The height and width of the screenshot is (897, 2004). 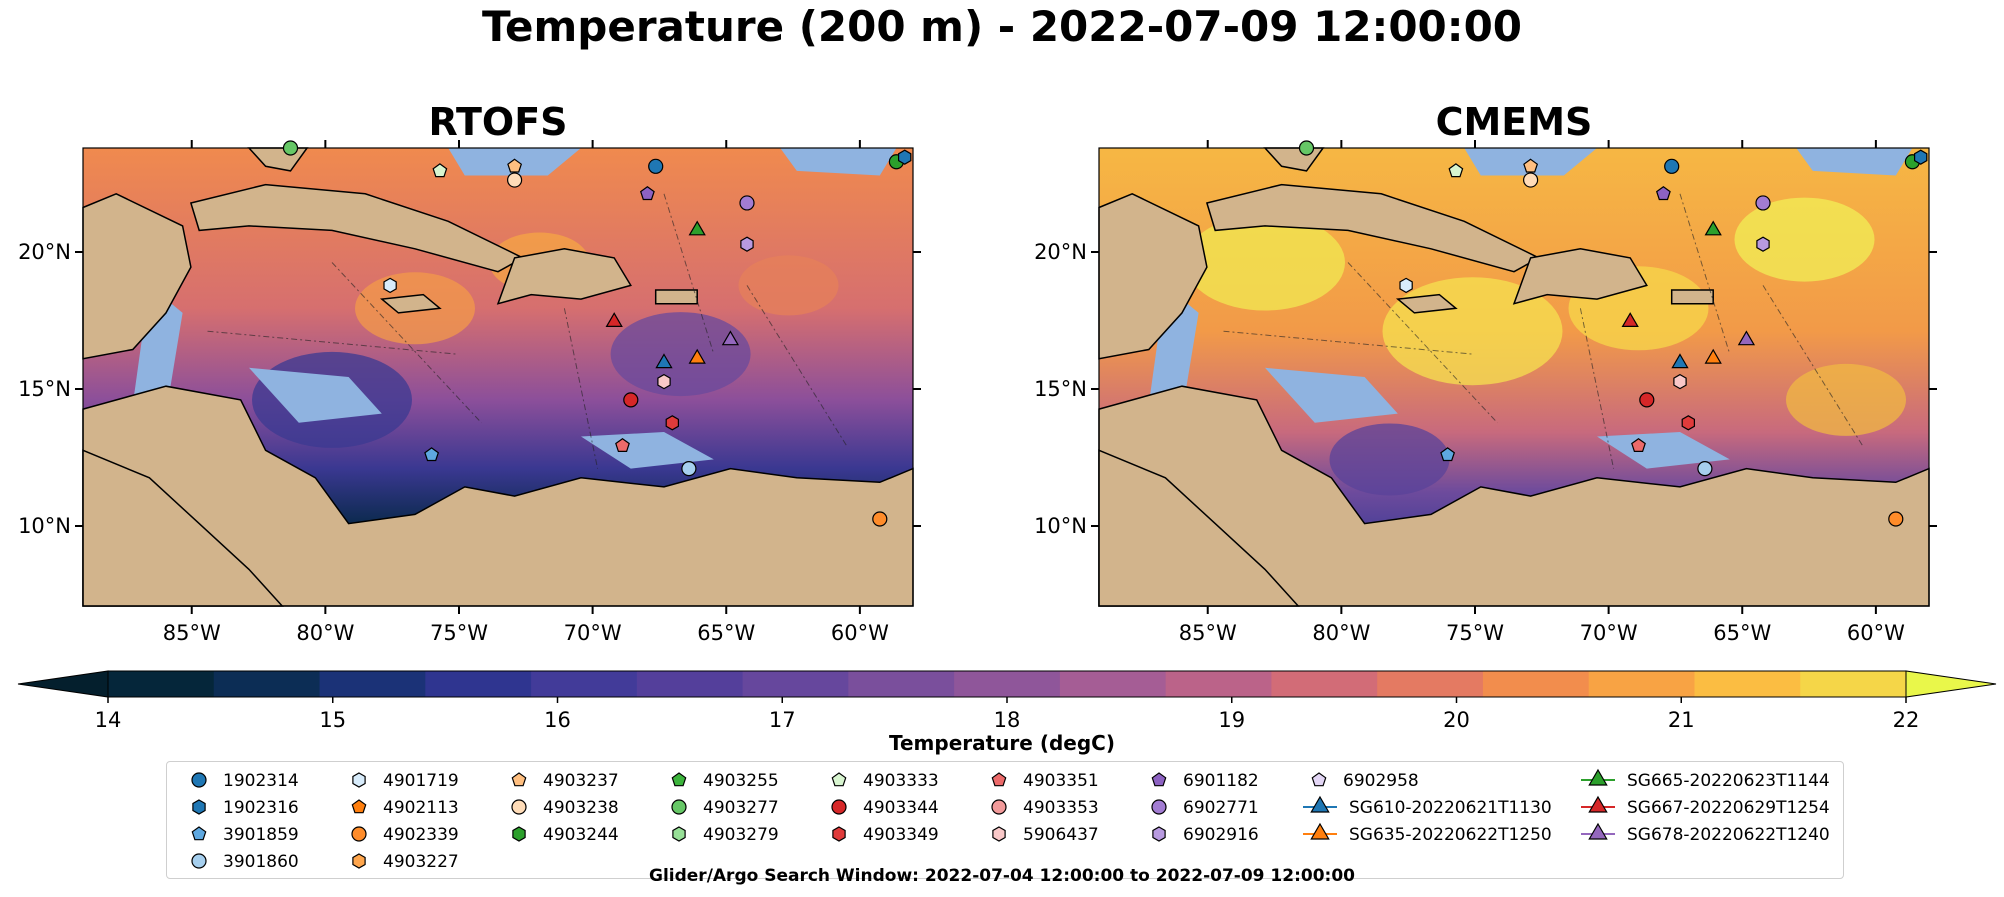 What do you see at coordinates (1728, 781) in the screenshot?
I see `legend-label: SG665-20220623T1144` at bounding box center [1728, 781].